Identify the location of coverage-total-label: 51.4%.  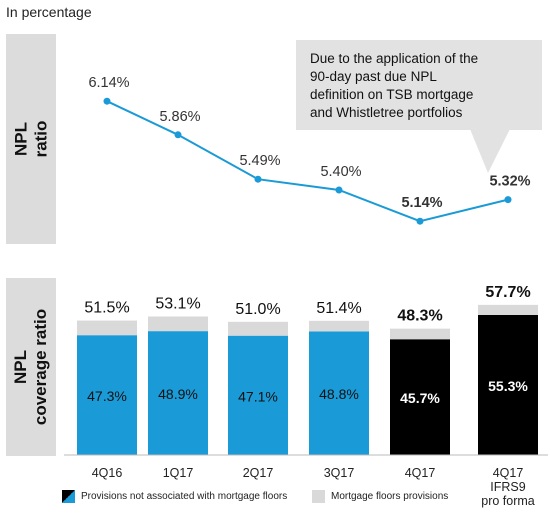
(338, 308).